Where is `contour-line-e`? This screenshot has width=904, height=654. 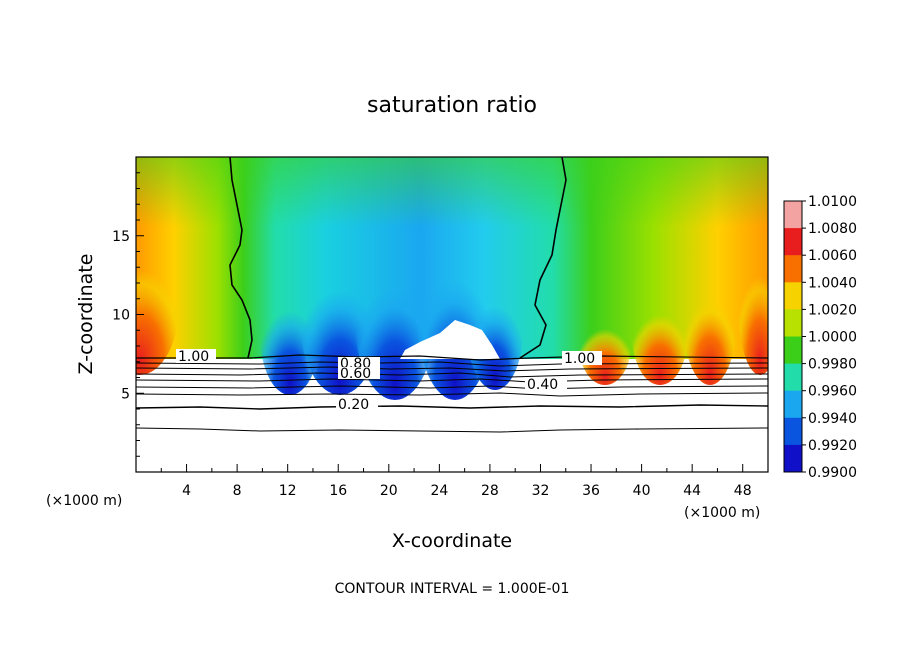 contour-line-e is located at coordinates (452, 380).